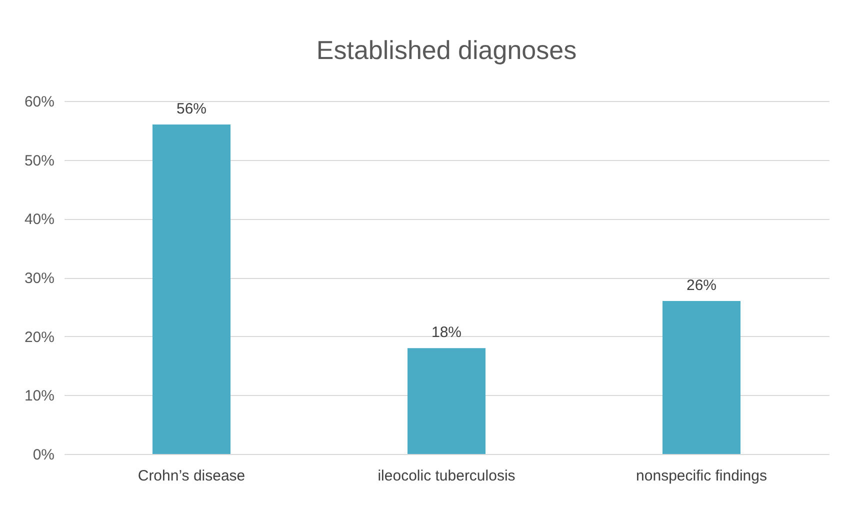  I want to click on data-label: 26%, so click(701, 285).